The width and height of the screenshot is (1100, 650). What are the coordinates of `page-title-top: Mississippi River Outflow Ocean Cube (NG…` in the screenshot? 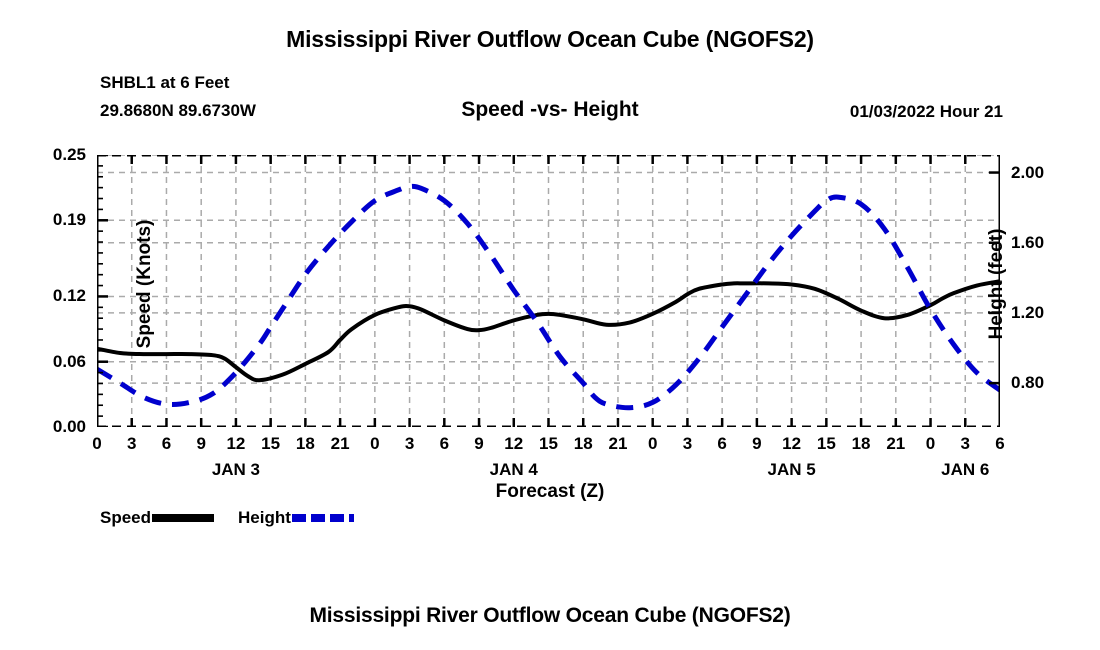 It's located at (550, 39).